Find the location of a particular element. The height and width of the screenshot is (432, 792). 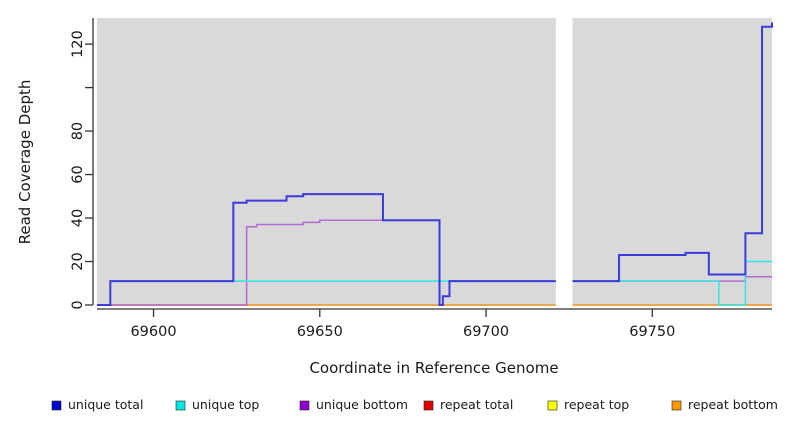

legend-label: repeat top is located at coordinates (596, 404).